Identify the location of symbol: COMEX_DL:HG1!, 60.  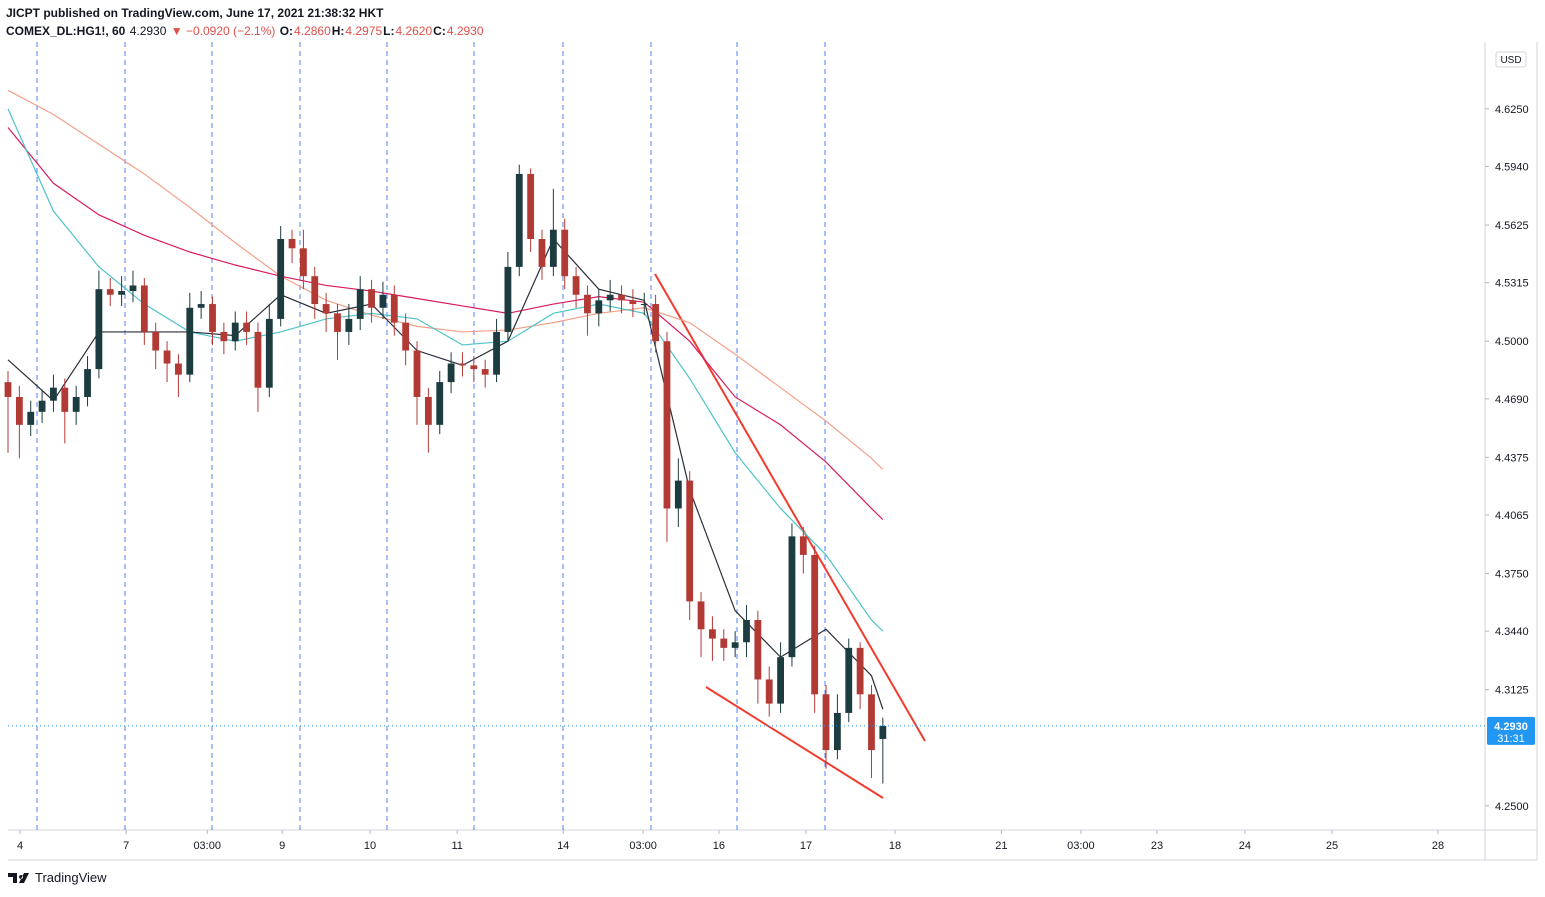
(66, 31).